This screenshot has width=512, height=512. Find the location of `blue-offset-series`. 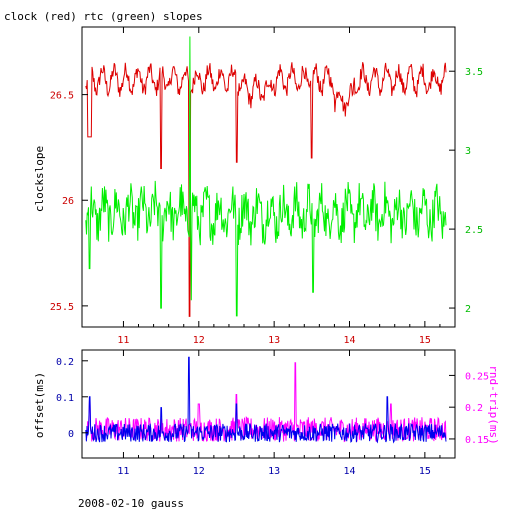

blue-offset-series is located at coordinates (266, 400).